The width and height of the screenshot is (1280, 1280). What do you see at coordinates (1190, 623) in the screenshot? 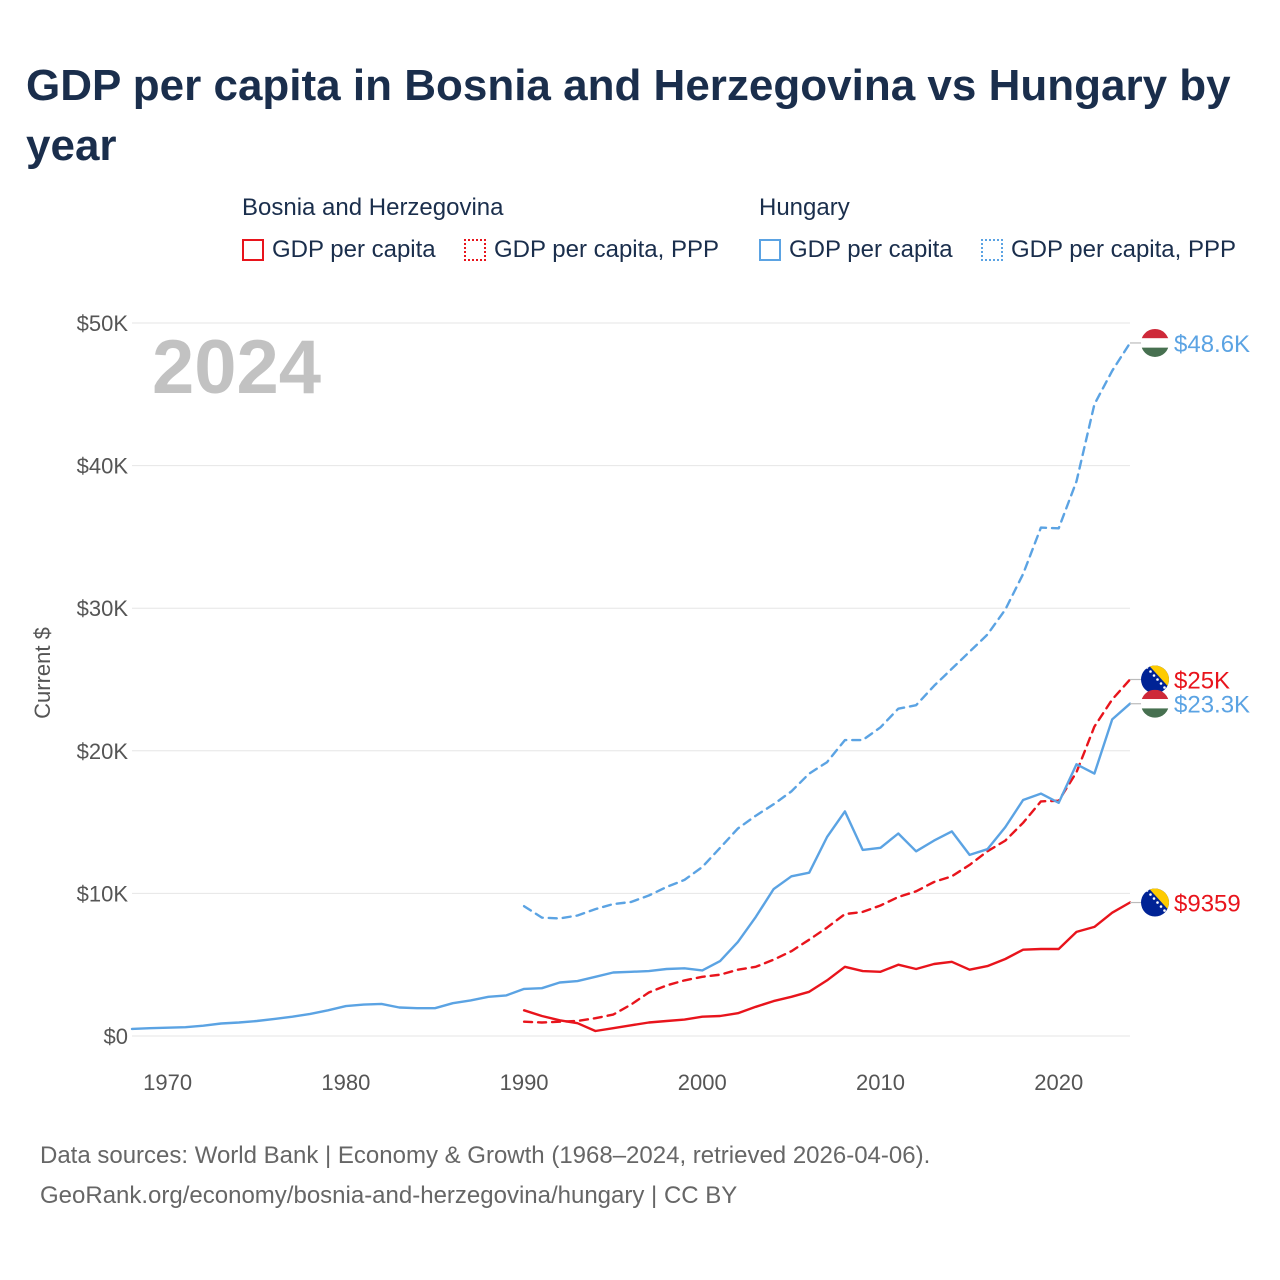
I see `end-label-layer: $9359 $25K$23.3K $48.6K` at bounding box center [1190, 623].